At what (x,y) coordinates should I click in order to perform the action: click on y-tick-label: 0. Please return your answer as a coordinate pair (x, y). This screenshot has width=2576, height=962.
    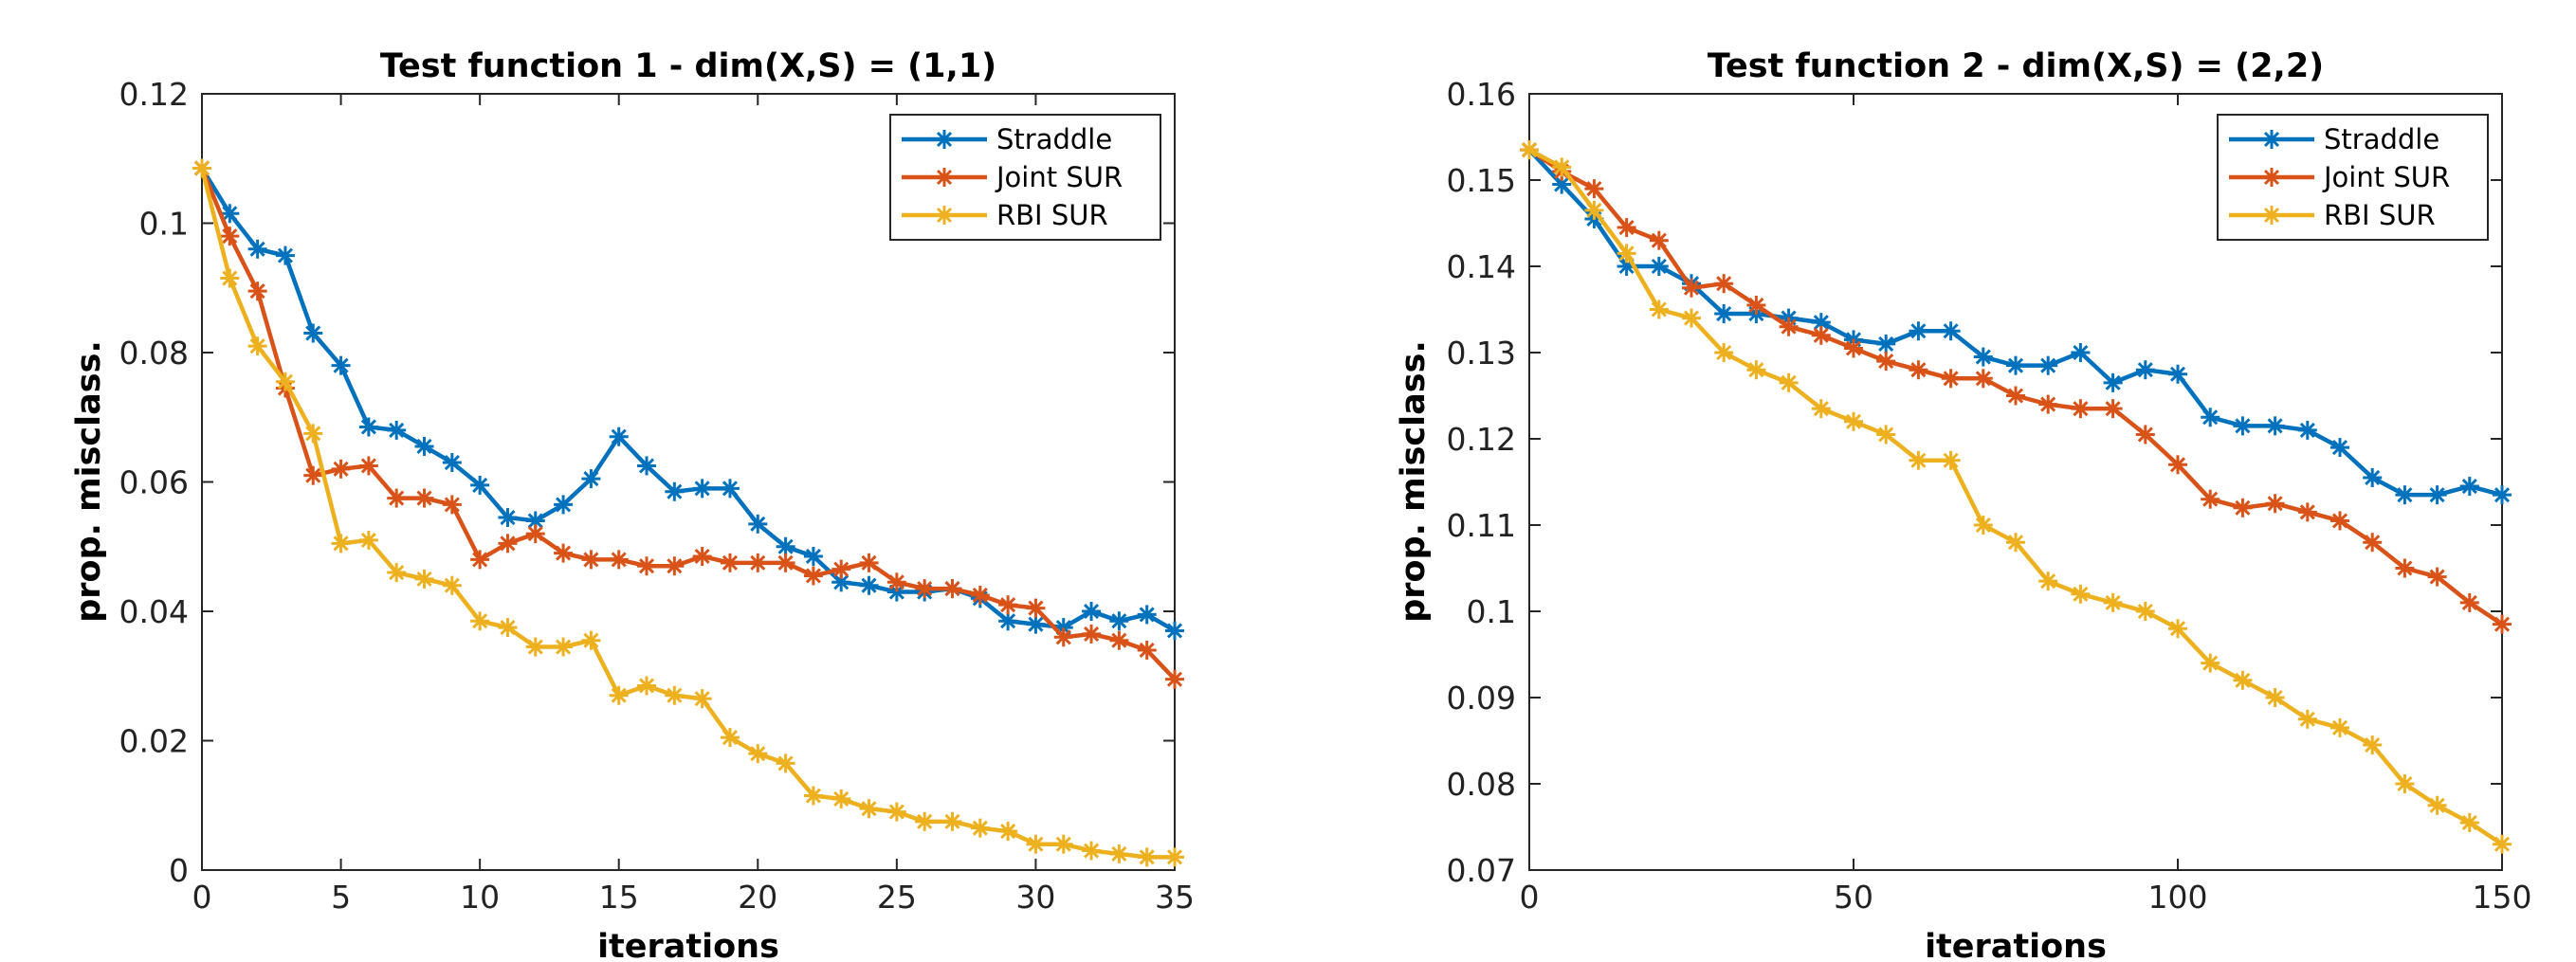
    Looking at the image, I should click on (179, 870).